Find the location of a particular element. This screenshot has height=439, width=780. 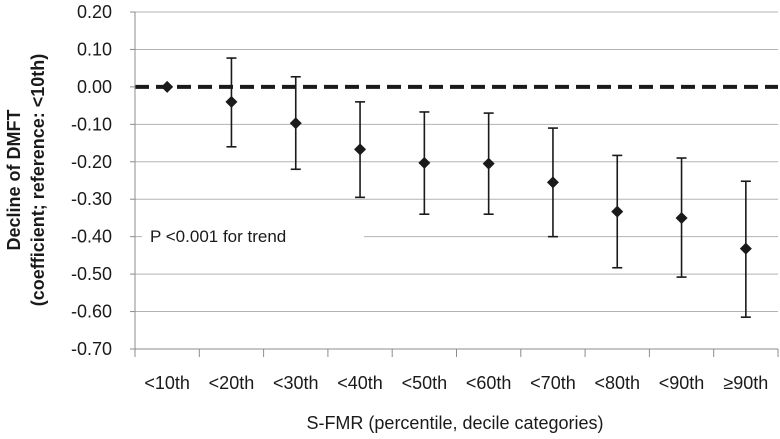

x-axis-title: S-FMR (percentile, decile categories) is located at coordinates (454, 423).